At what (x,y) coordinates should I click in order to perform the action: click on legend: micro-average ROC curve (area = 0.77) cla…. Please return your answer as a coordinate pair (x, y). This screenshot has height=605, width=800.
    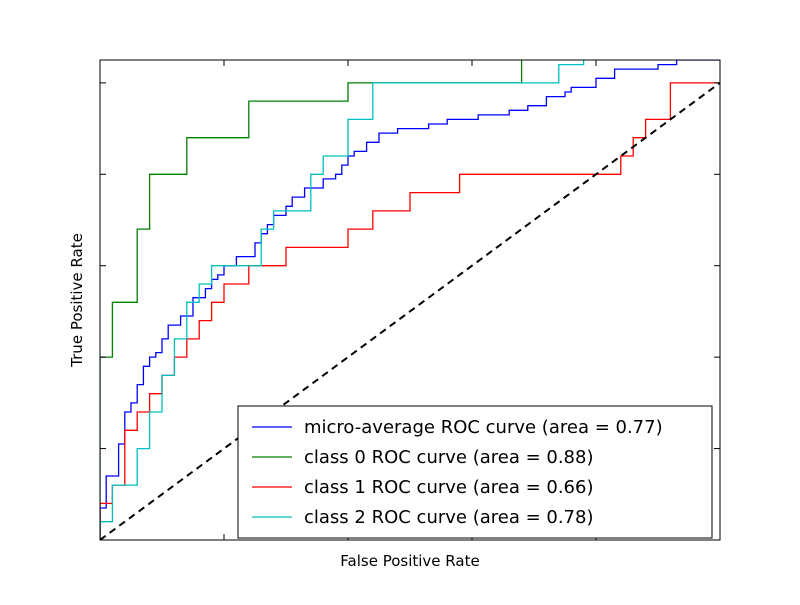
    Looking at the image, I should click on (475, 472).